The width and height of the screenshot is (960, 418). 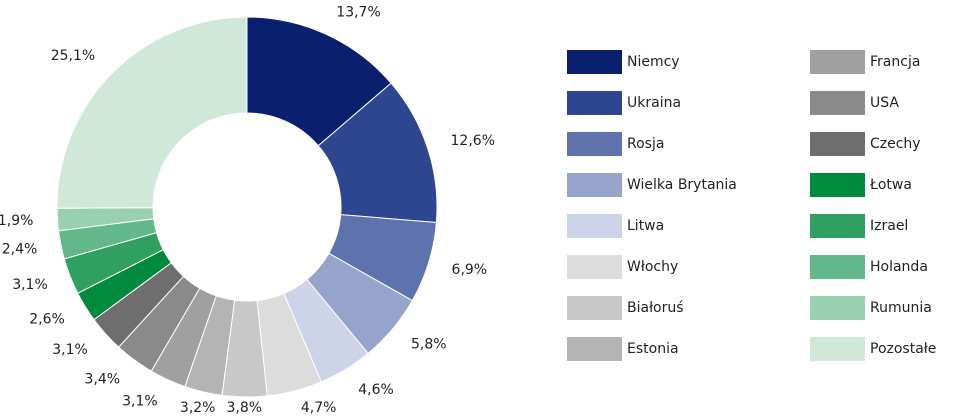 What do you see at coordinates (653, 62) in the screenshot?
I see `legend-label: Niemcy` at bounding box center [653, 62].